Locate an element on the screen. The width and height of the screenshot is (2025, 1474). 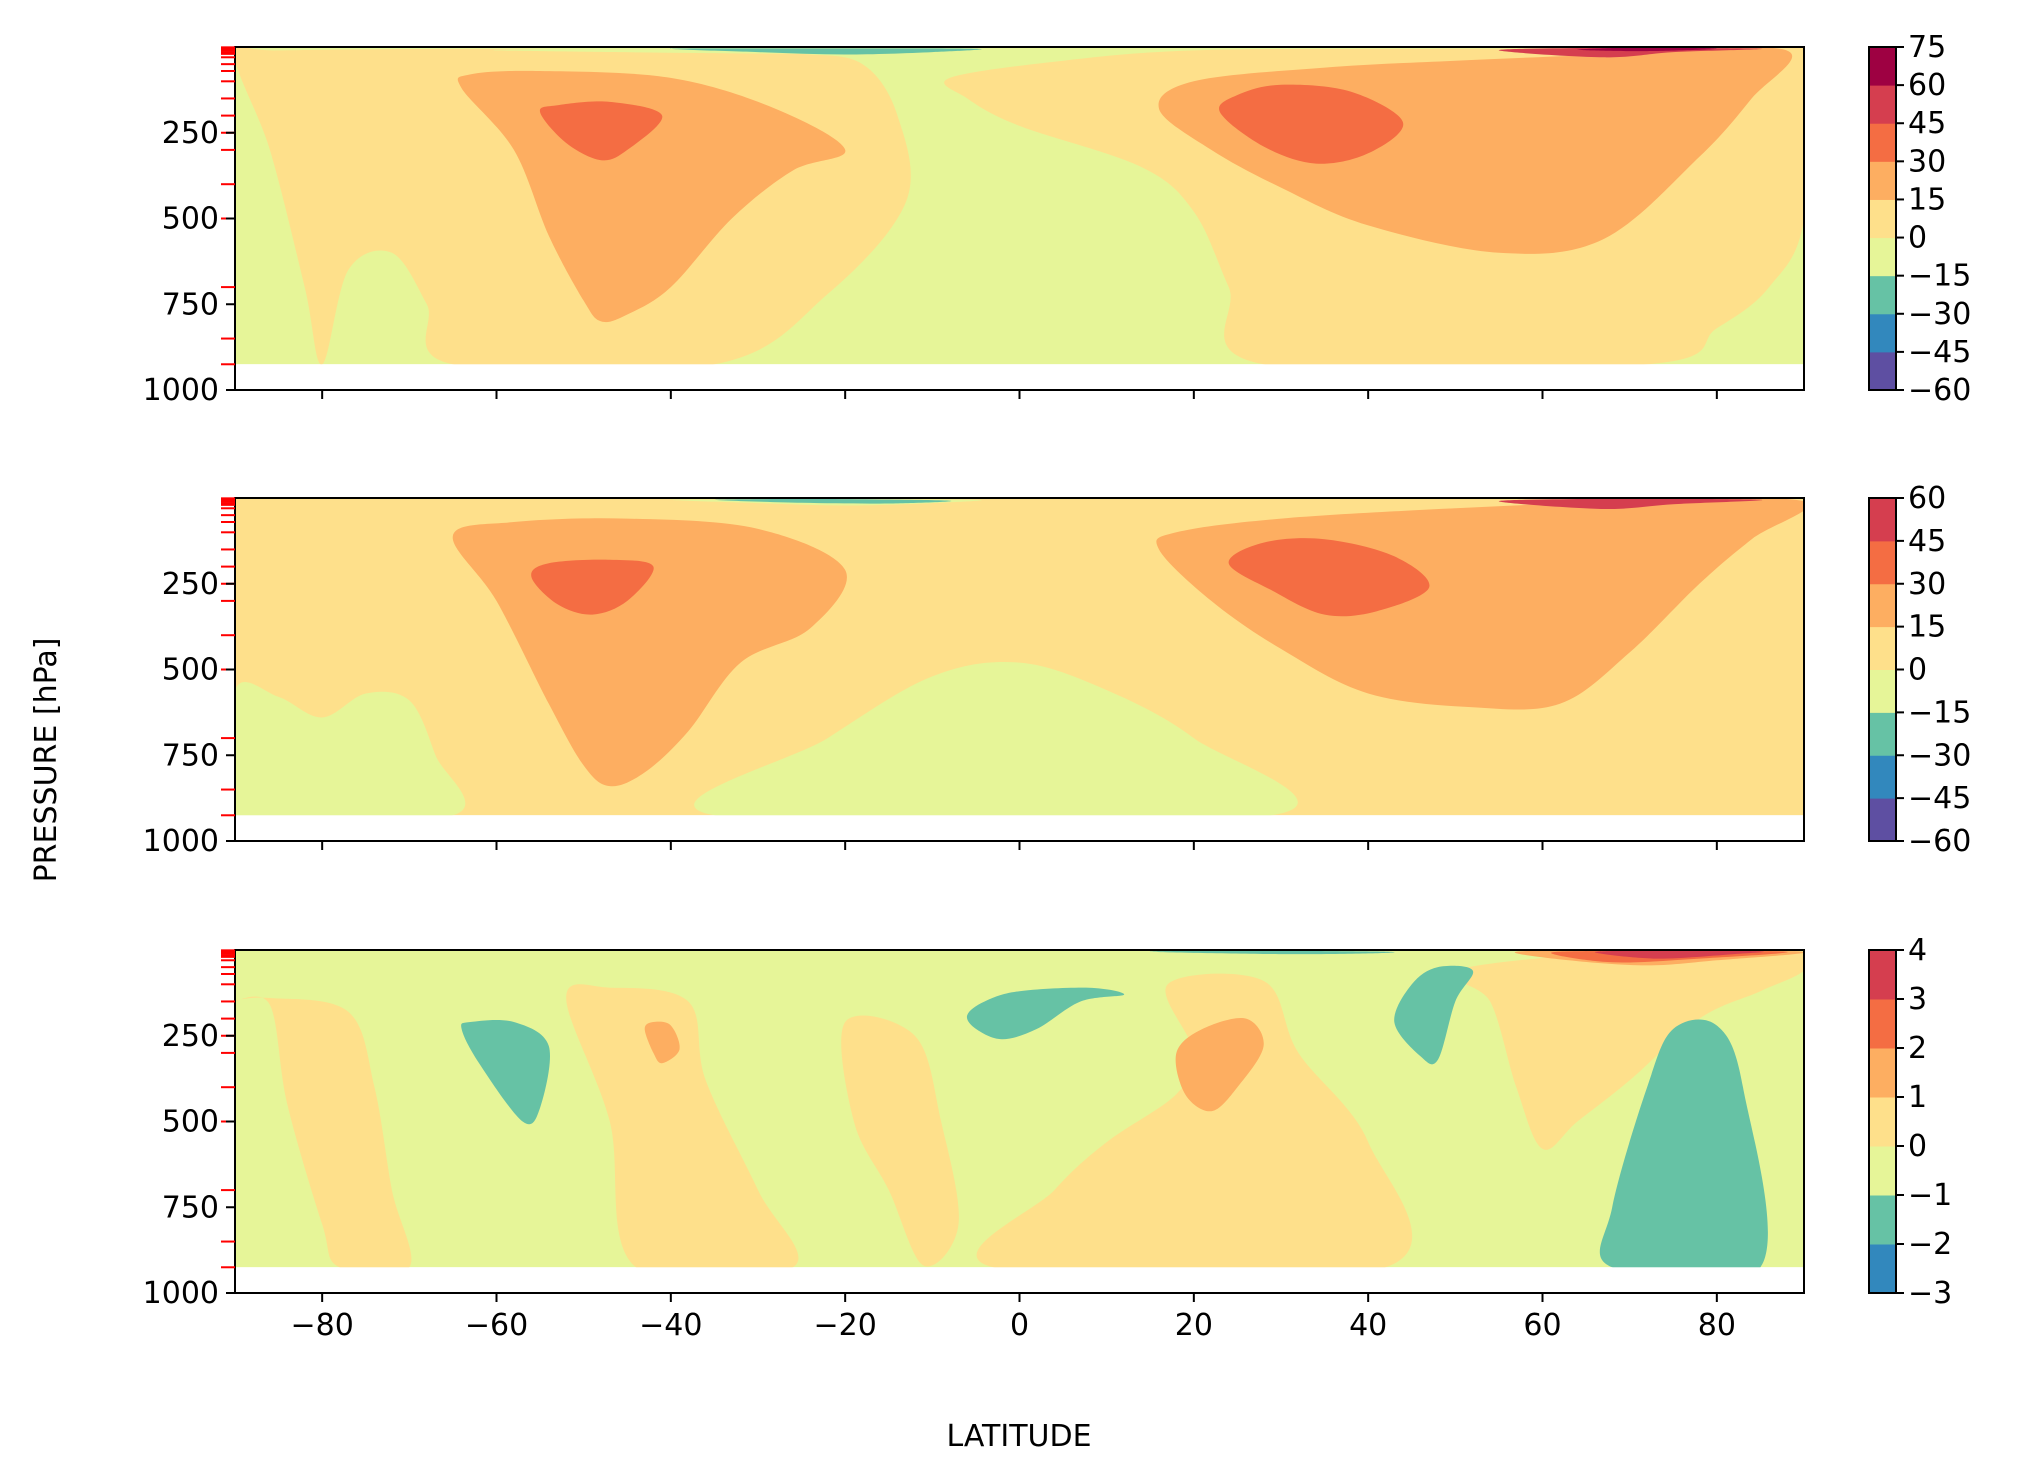
colorbar-label: 75 is located at coordinates (1927, 47).